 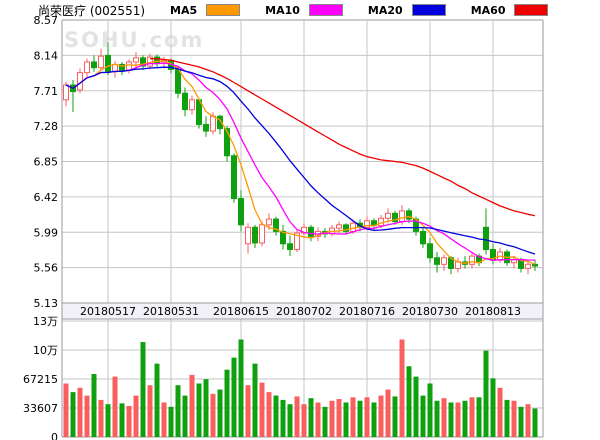 What do you see at coordinates (325, 10) in the screenshot?
I see `ma10-swatch` at bounding box center [325, 10].